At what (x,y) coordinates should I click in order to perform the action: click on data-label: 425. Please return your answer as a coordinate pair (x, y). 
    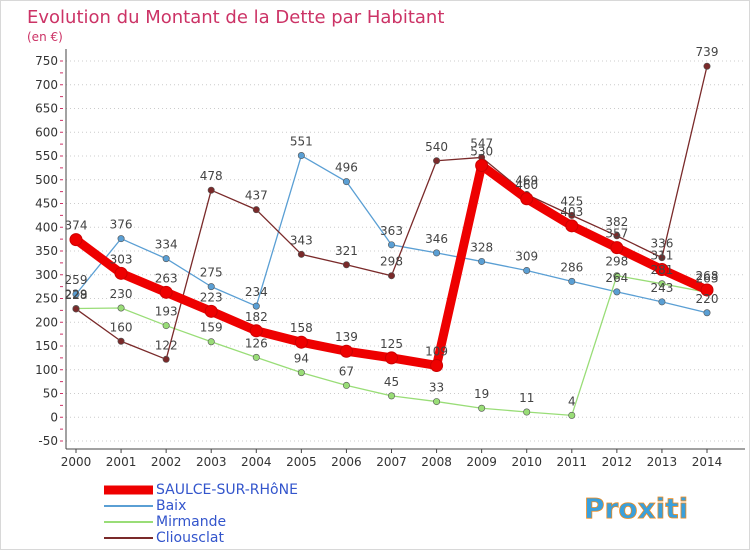
    Looking at the image, I should click on (571, 201).